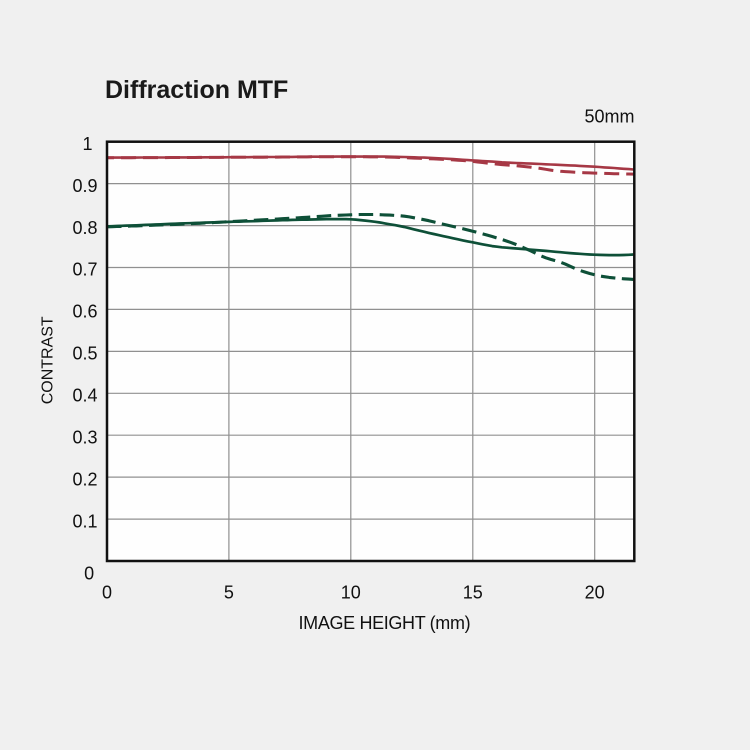  I want to click on svg-text: Diffraction MTF, so click(196, 90).